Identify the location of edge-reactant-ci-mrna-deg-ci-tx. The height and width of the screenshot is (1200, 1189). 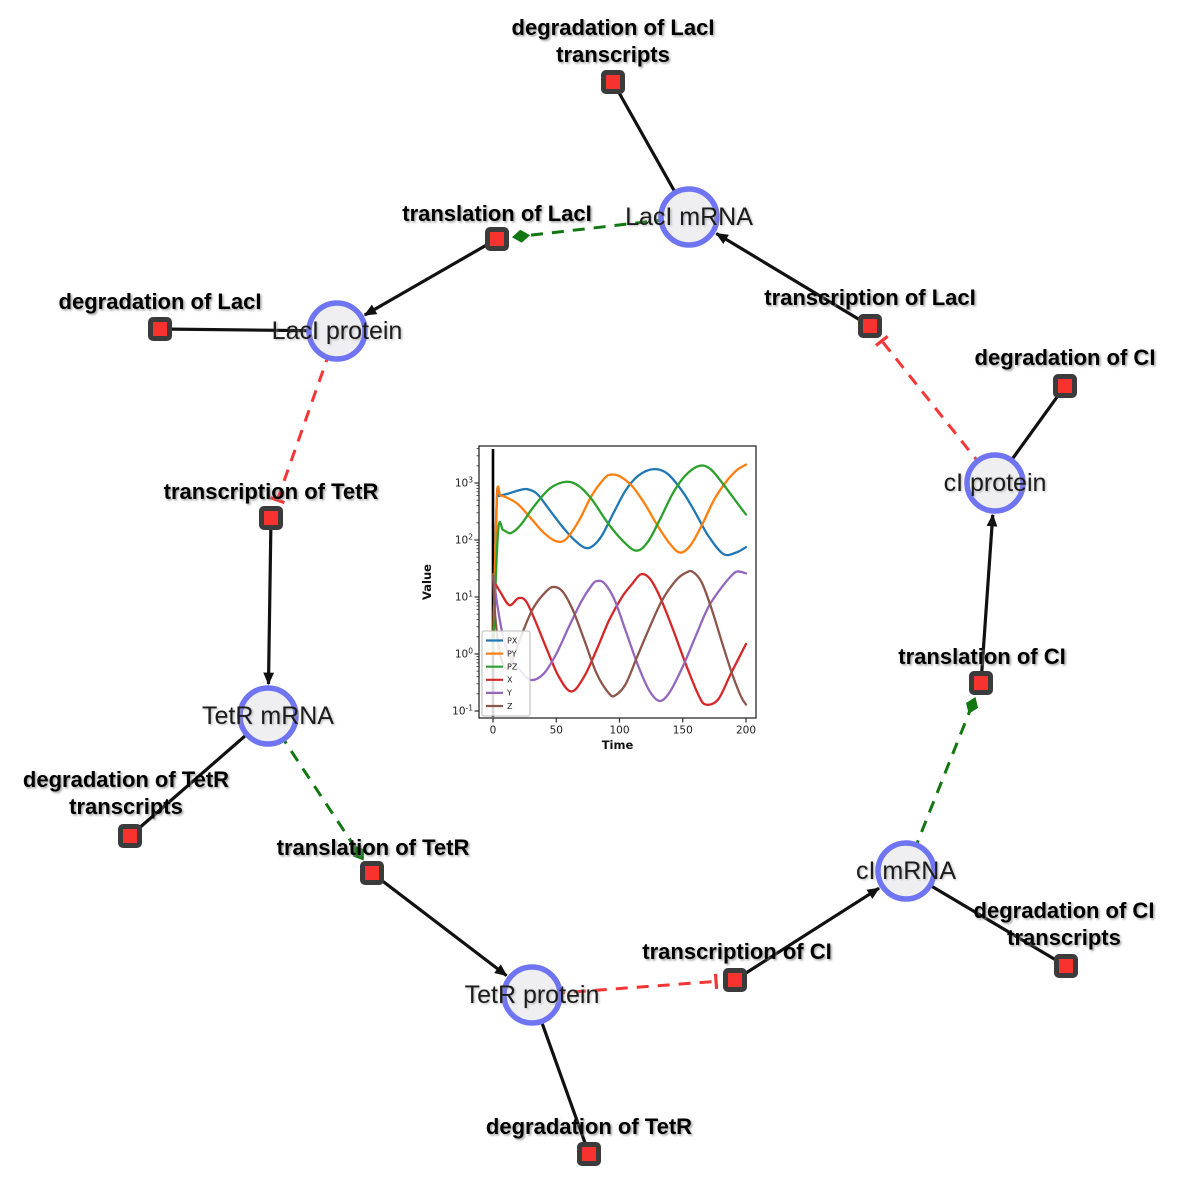
(986, 918).